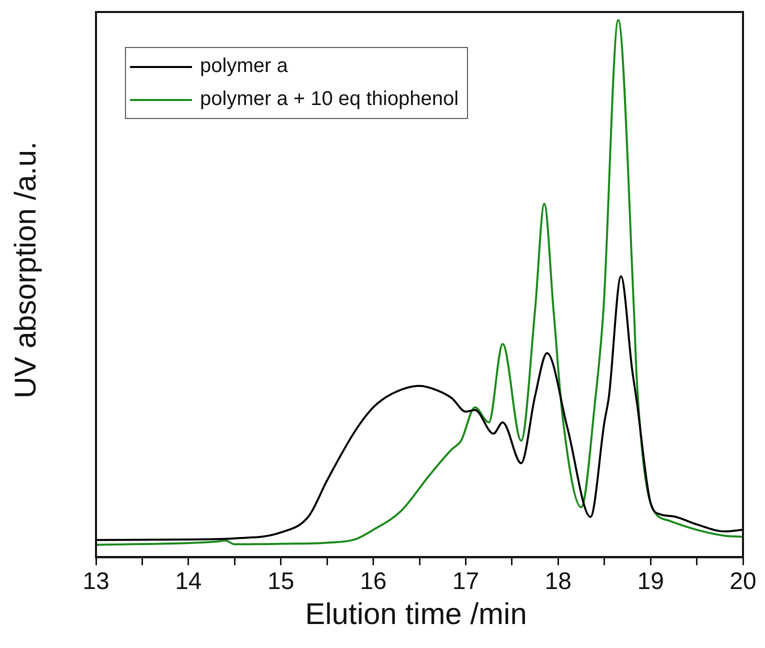  I want to click on x-tick-label: 16, so click(373, 582).